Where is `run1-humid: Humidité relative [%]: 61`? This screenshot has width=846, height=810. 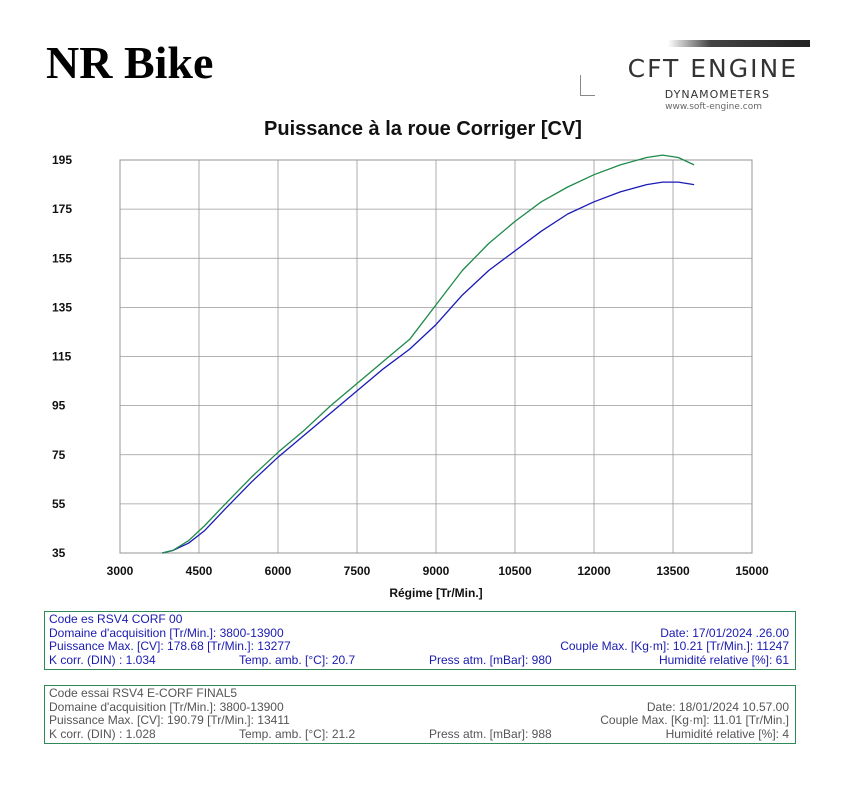
run1-humid: Humidité relative [%]: 61 is located at coordinates (723, 659).